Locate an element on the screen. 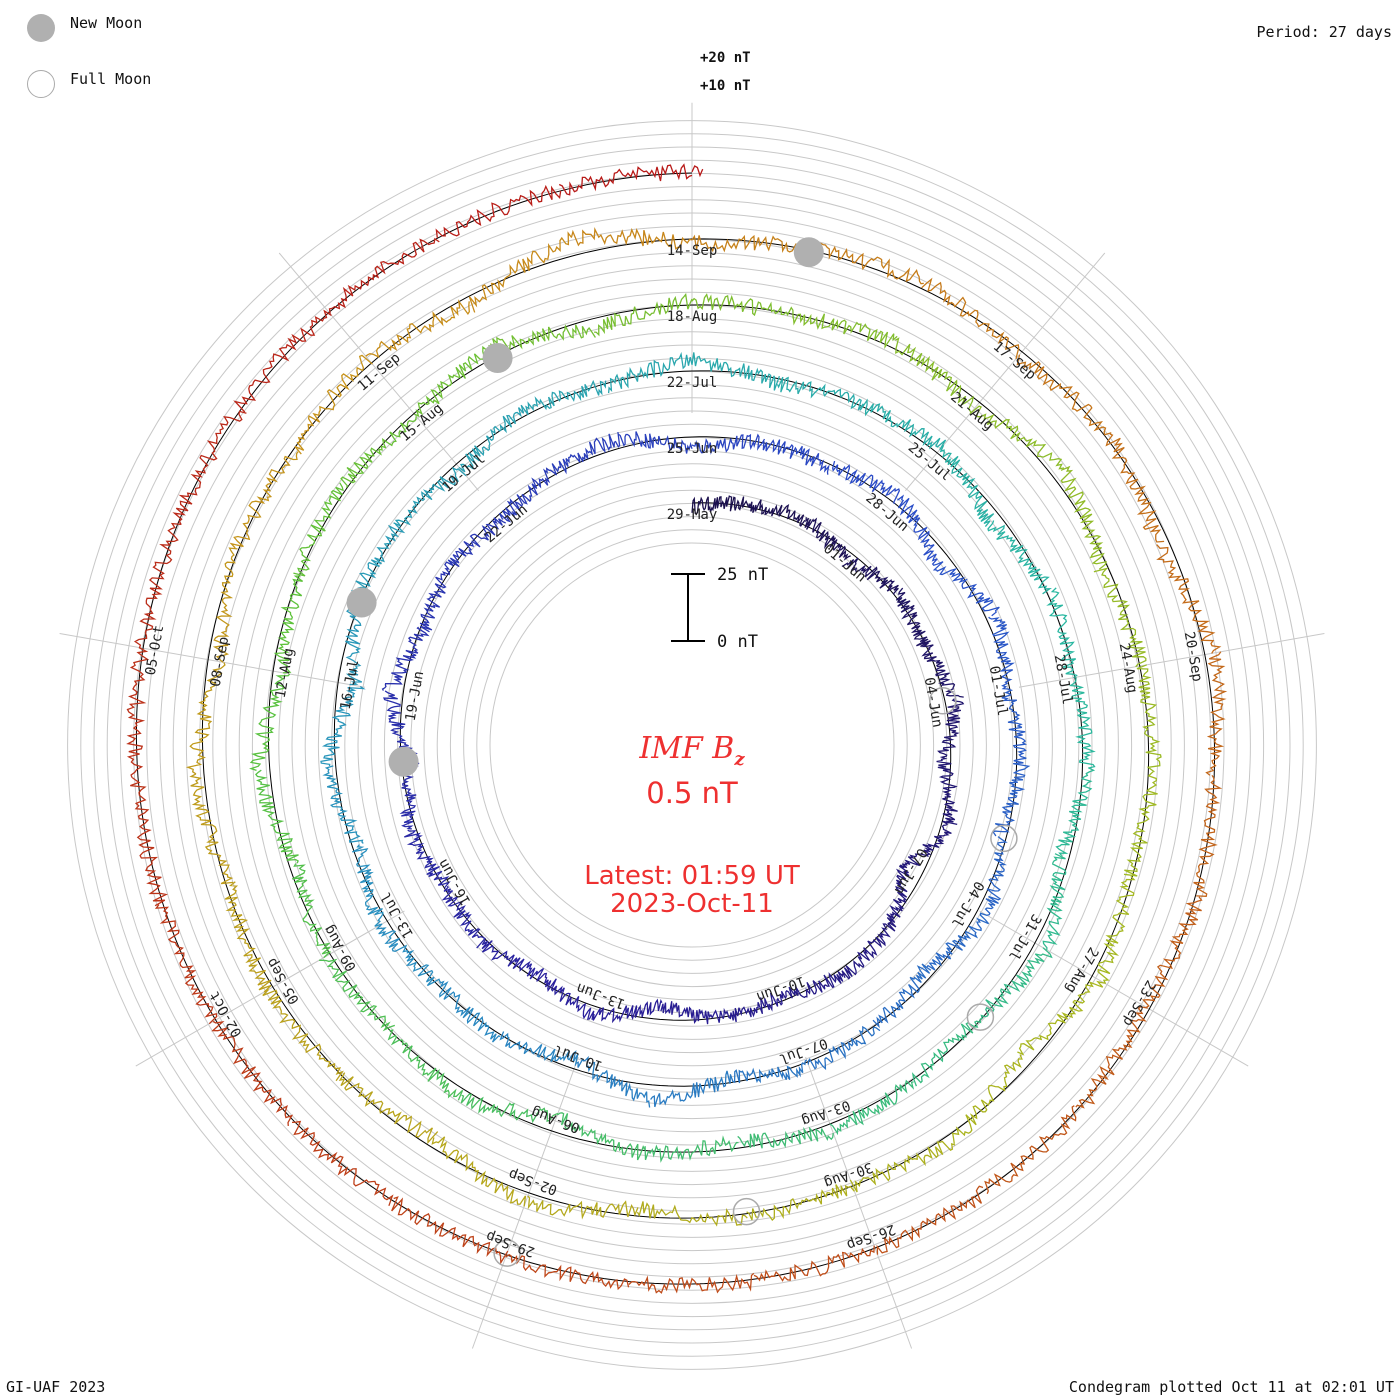 The height and width of the screenshot is (1400, 1400). date-tick-label: 04-Jun is located at coordinates (933, 702).